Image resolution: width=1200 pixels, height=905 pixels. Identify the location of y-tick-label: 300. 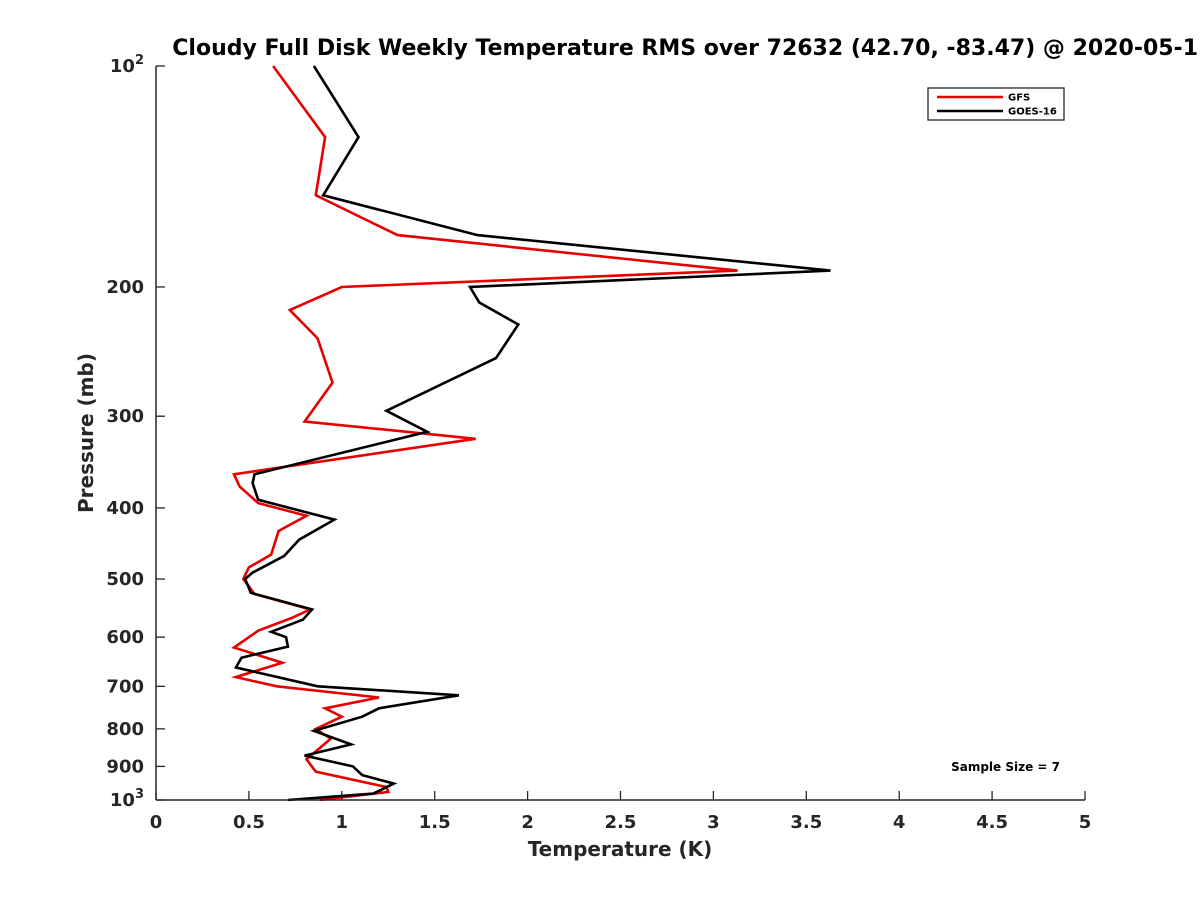
(125, 416).